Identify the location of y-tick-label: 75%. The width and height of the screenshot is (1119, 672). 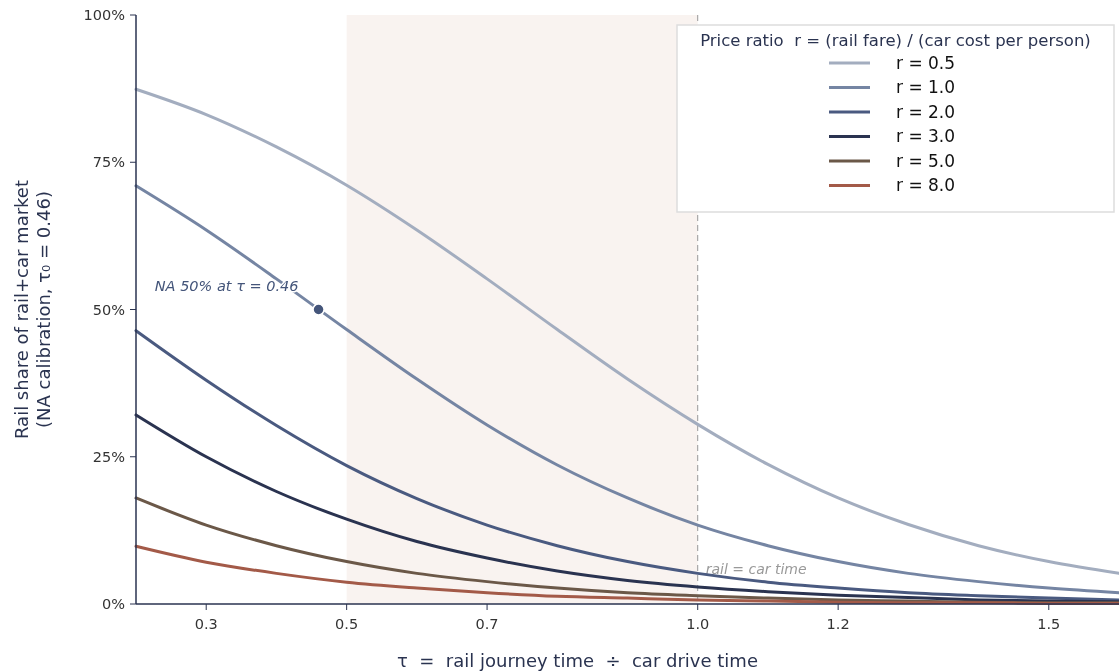
(108, 162).